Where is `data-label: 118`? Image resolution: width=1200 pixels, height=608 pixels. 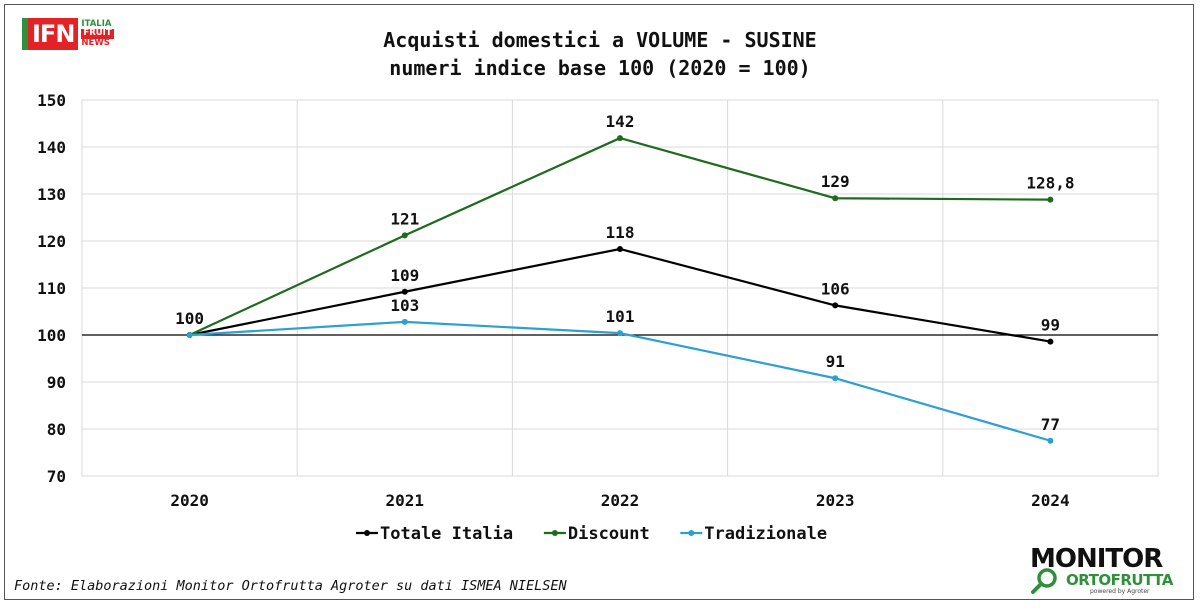
data-label: 118 is located at coordinates (620, 232).